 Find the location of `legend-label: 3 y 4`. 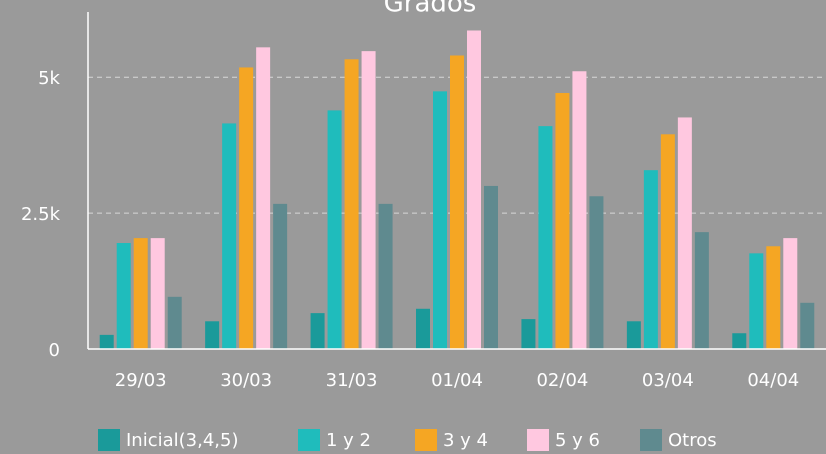

legend-label: 3 y 4 is located at coordinates (465, 440).